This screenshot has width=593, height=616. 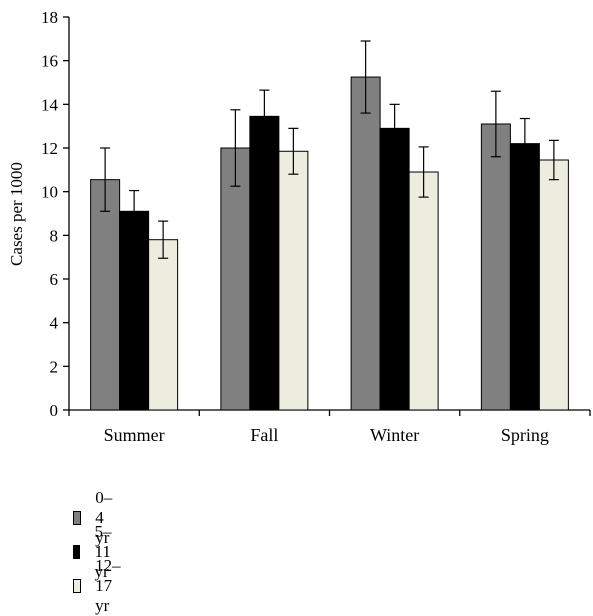 I want to click on legend-item-1: 5–11 yr, so click(x=95, y=551).